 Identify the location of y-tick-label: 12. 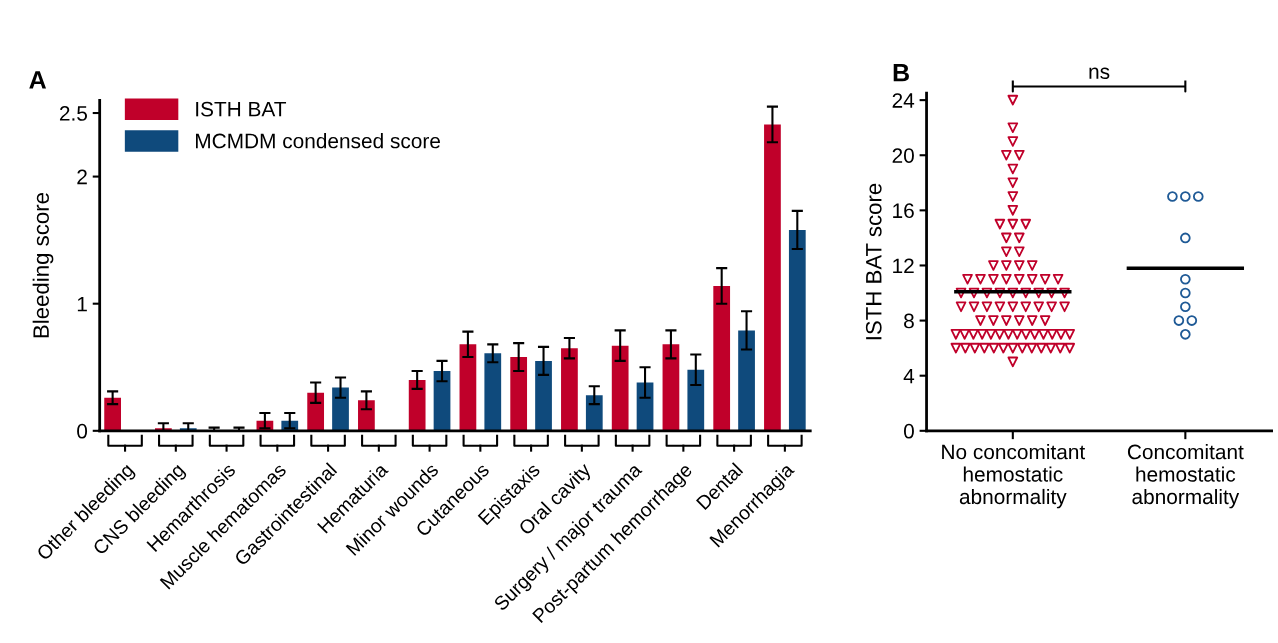
(903, 266).